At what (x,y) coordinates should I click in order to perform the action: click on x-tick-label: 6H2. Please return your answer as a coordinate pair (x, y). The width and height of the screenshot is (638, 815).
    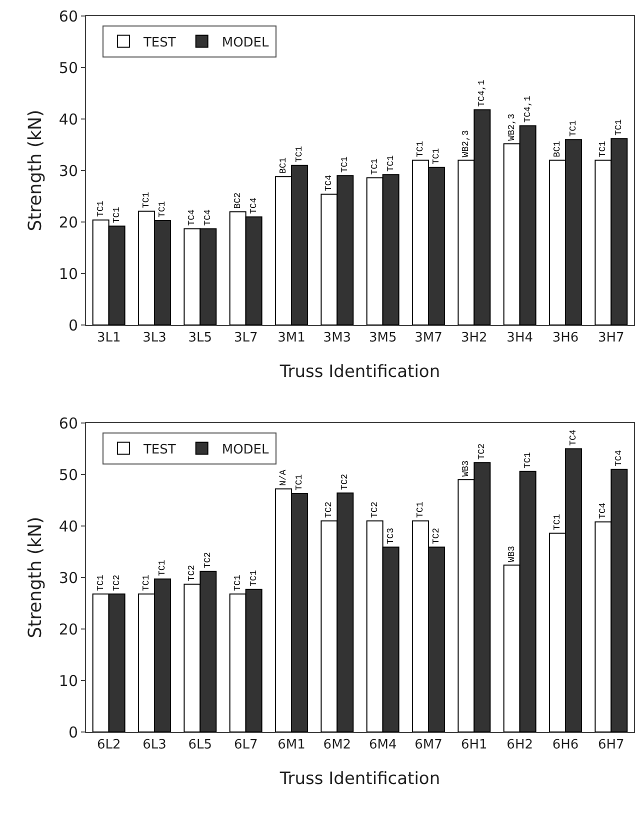
    Looking at the image, I should click on (519, 745).